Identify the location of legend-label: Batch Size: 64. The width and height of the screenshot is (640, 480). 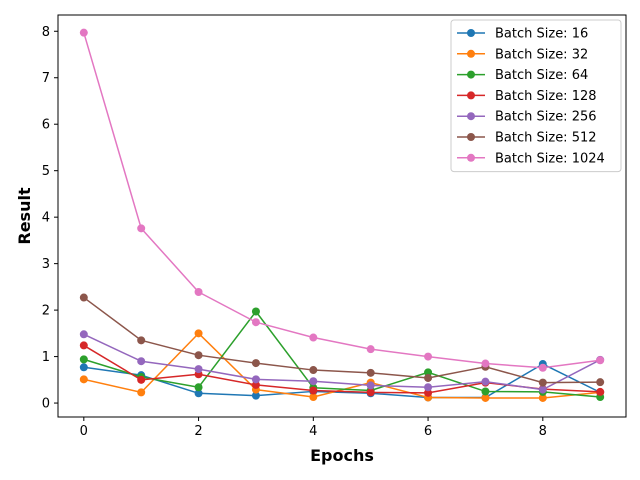
(541, 75).